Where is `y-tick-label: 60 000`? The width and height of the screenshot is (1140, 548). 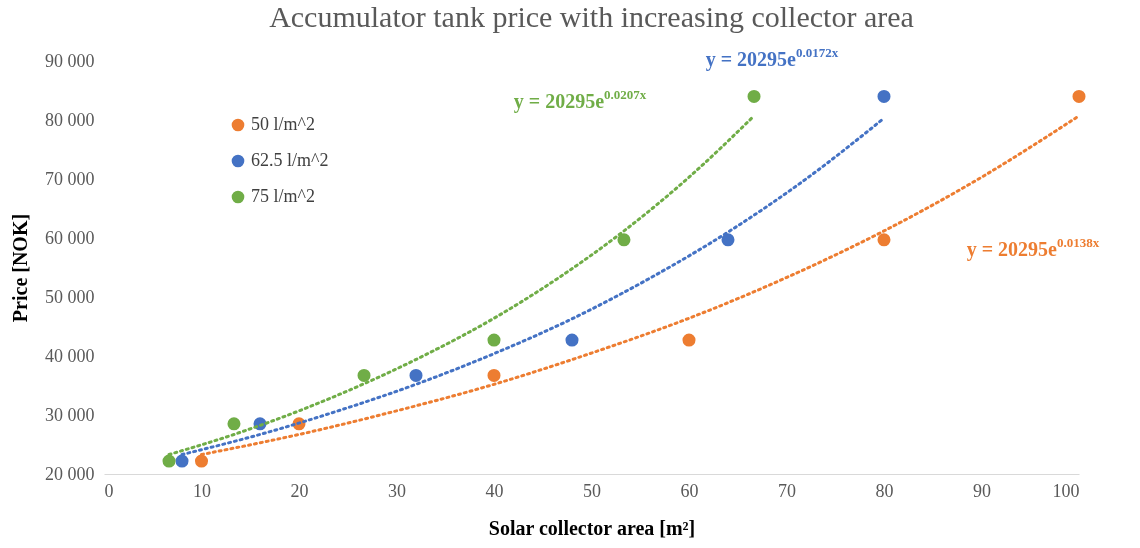 y-tick-label: 60 000 is located at coordinates (70, 237).